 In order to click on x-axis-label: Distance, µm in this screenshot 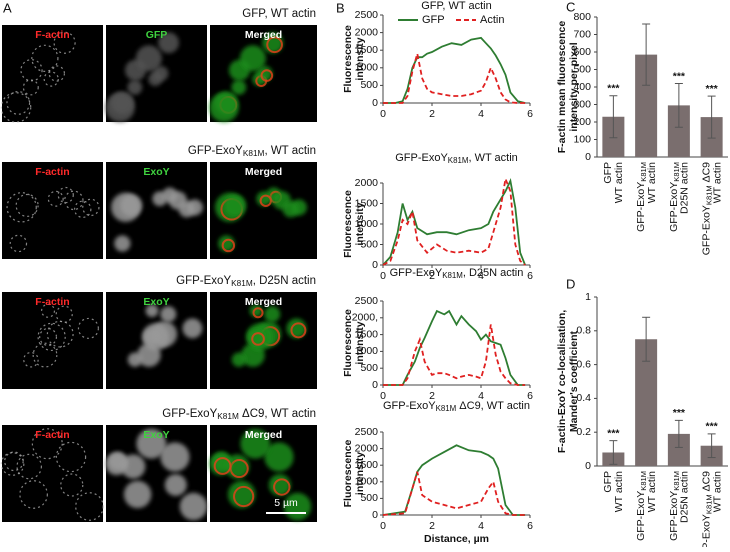, I will do `click(456, 539)`.